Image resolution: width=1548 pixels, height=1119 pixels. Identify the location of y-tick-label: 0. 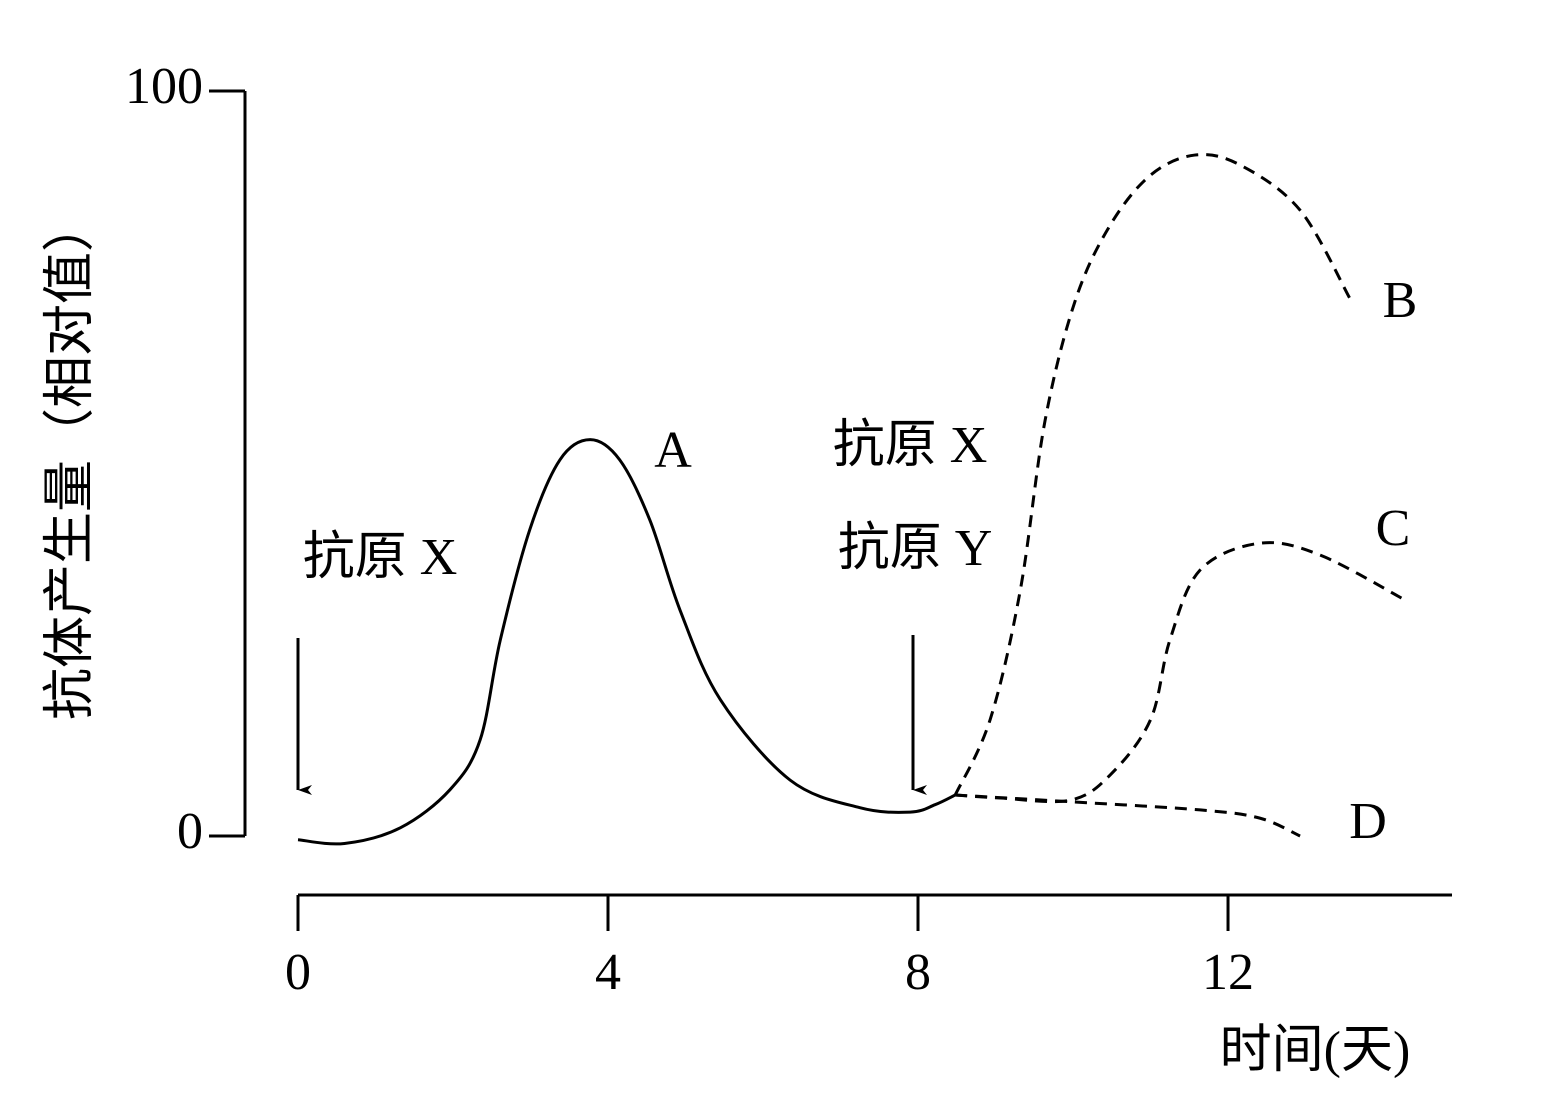
(190, 831).